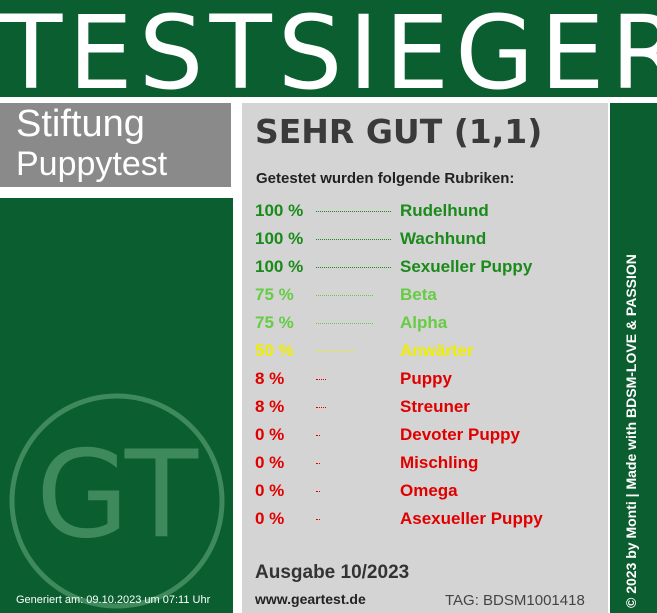 This screenshot has height=613, width=657. What do you see at coordinates (429, 490) in the screenshot?
I see `row-name: Omega` at bounding box center [429, 490].